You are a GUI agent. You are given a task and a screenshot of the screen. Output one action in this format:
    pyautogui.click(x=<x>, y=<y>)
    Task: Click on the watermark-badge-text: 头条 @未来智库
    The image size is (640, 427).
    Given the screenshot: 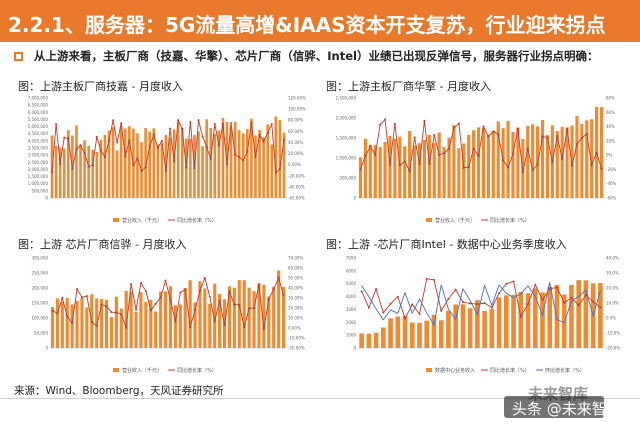 What is the action you would take?
    pyautogui.click(x=567, y=409)
    